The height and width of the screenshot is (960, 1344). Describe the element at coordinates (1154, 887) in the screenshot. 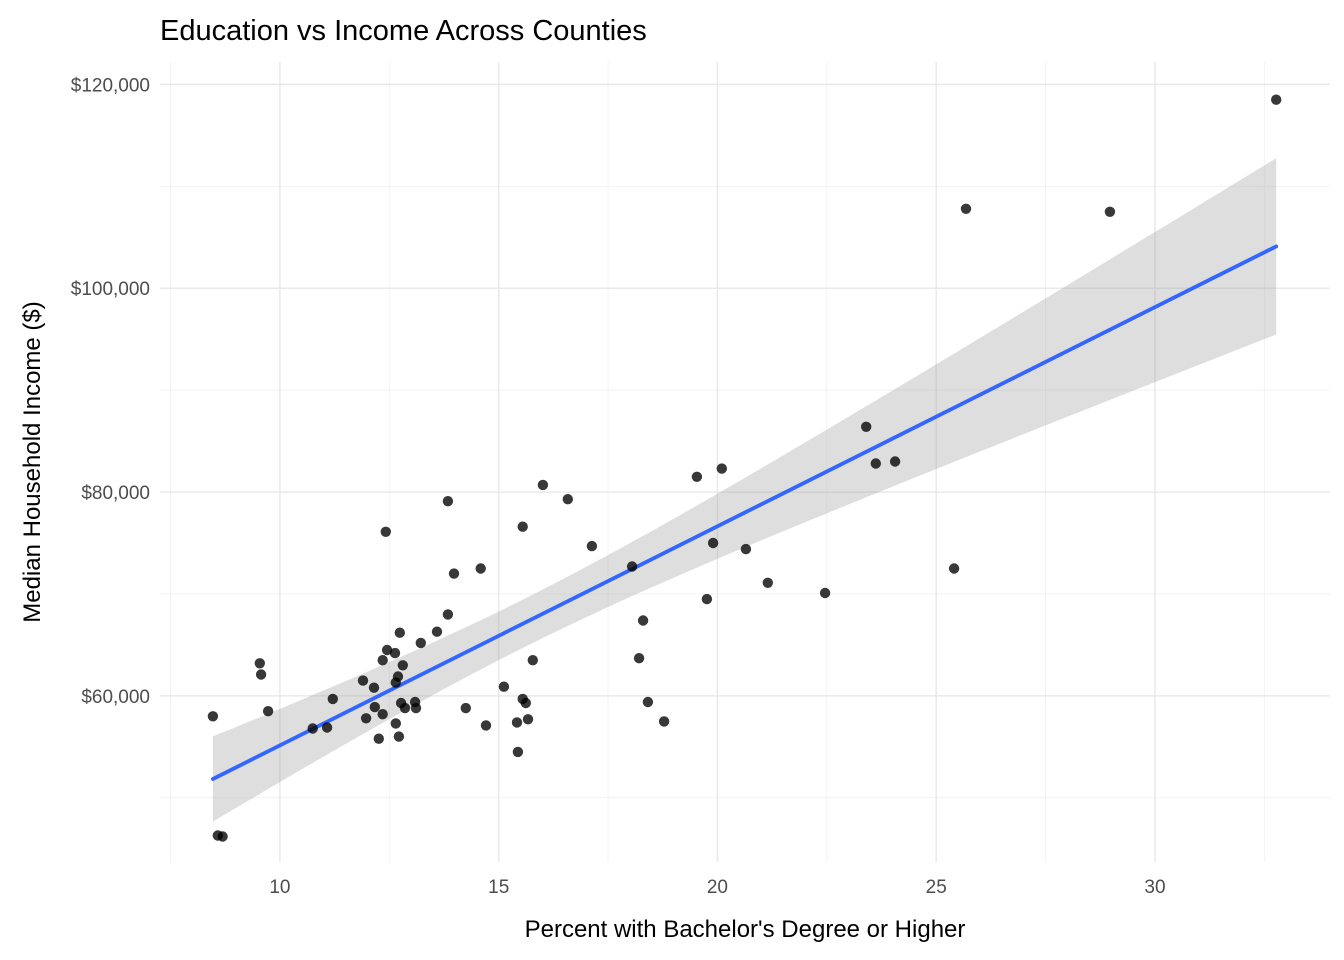

I see `x-tick-label: 30` at that location.